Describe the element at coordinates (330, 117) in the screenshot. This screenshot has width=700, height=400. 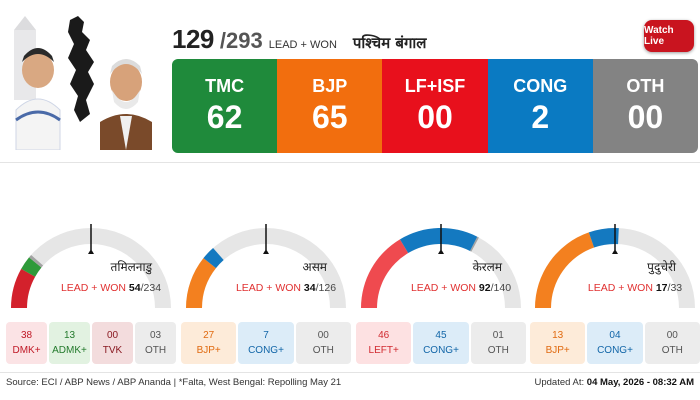
I see `tally-party-value: 65` at that location.